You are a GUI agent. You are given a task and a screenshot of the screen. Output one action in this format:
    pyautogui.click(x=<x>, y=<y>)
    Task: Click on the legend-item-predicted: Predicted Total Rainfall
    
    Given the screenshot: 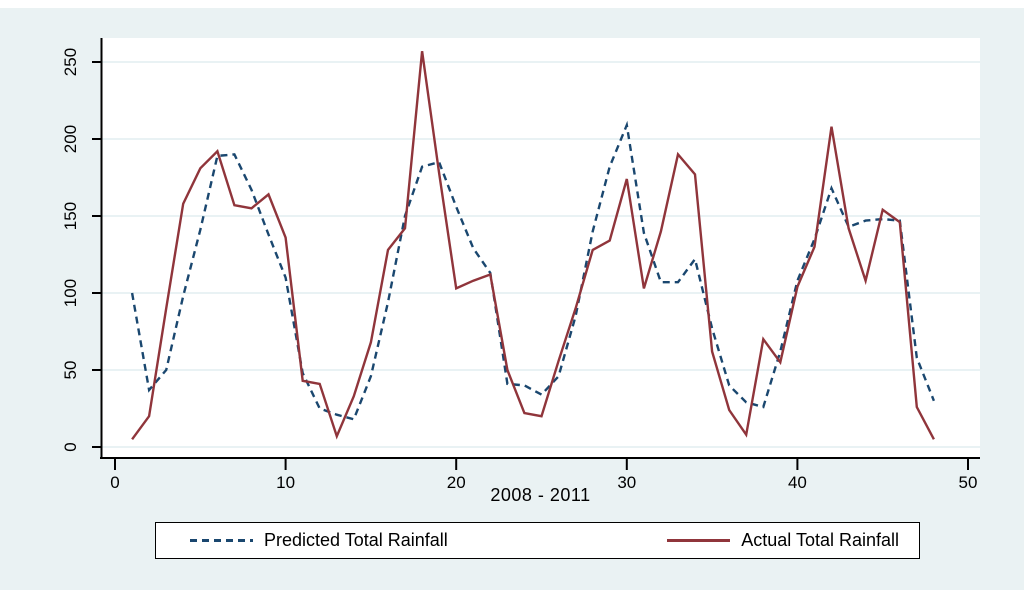 What is the action you would take?
    pyautogui.click(x=319, y=540)
    